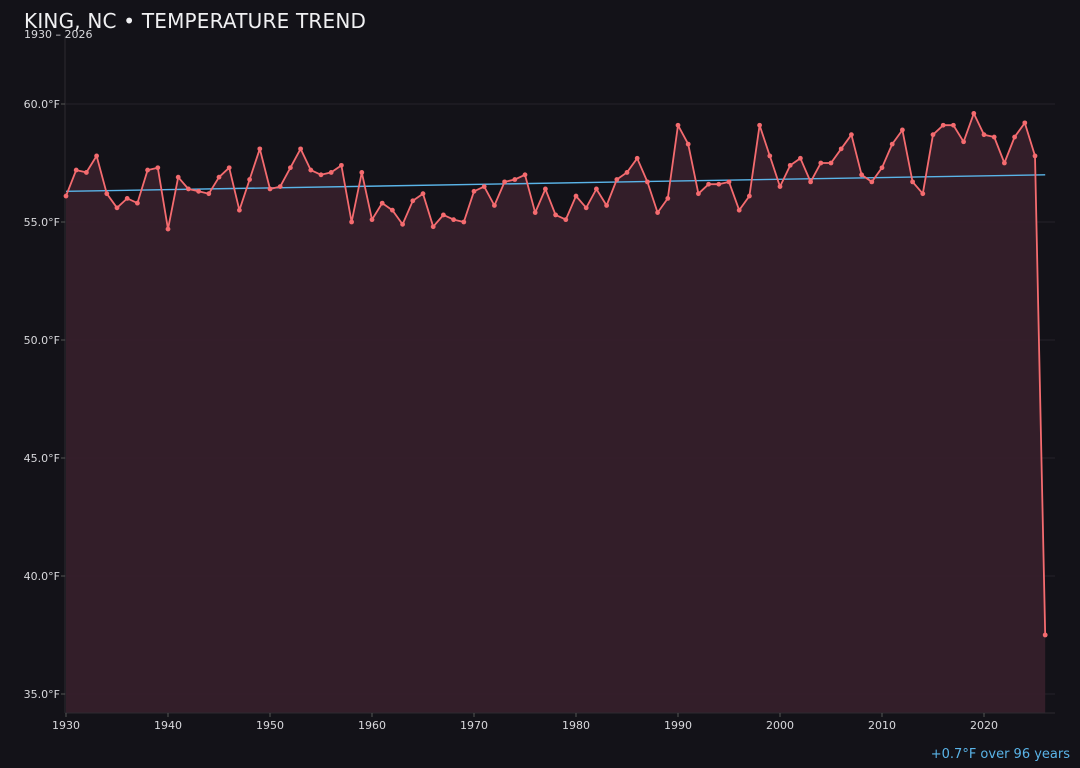 Image resolution: width=1080 pixels, height=768 pixels. Describe the element at coordinates (882, 725) in the screenshot. I see `x-tick-label: 2010` at that location.